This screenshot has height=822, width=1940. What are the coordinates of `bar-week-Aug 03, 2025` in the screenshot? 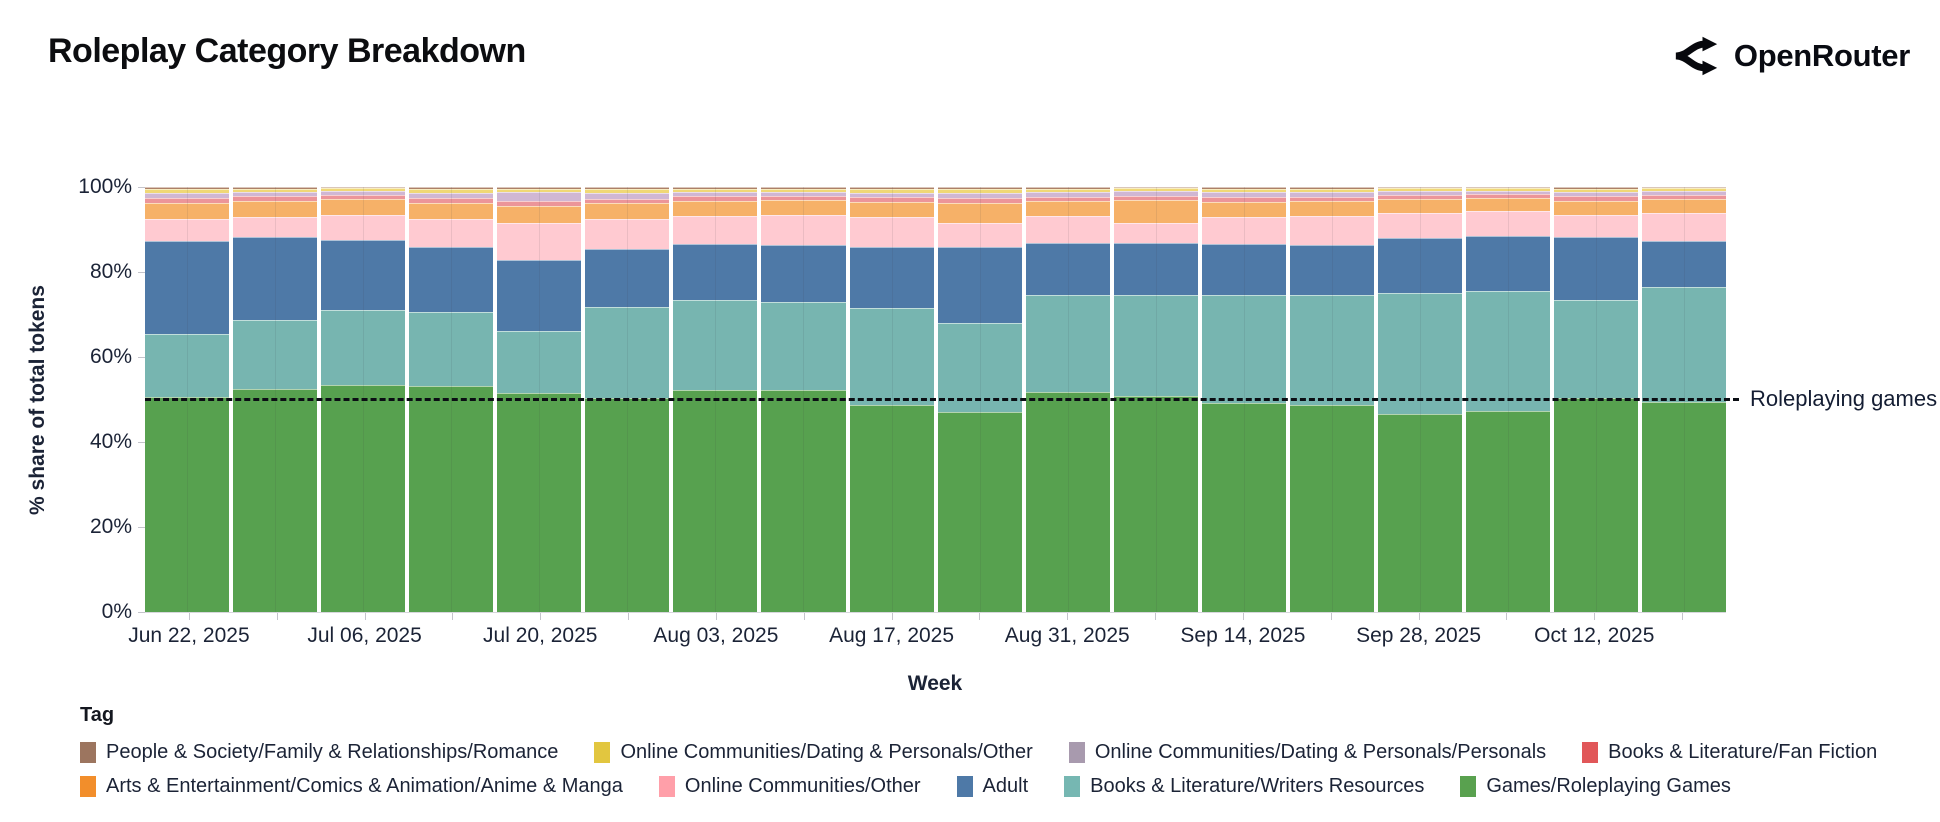 It's located at (715, 399).